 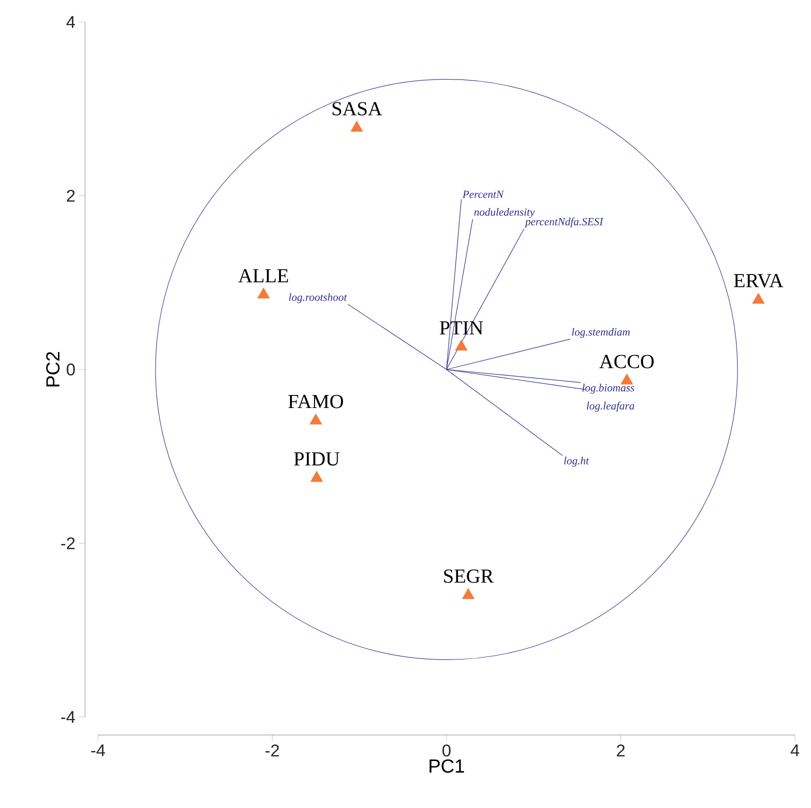 I want to click on x-tick-label: 4, so click(x=795, y=750).